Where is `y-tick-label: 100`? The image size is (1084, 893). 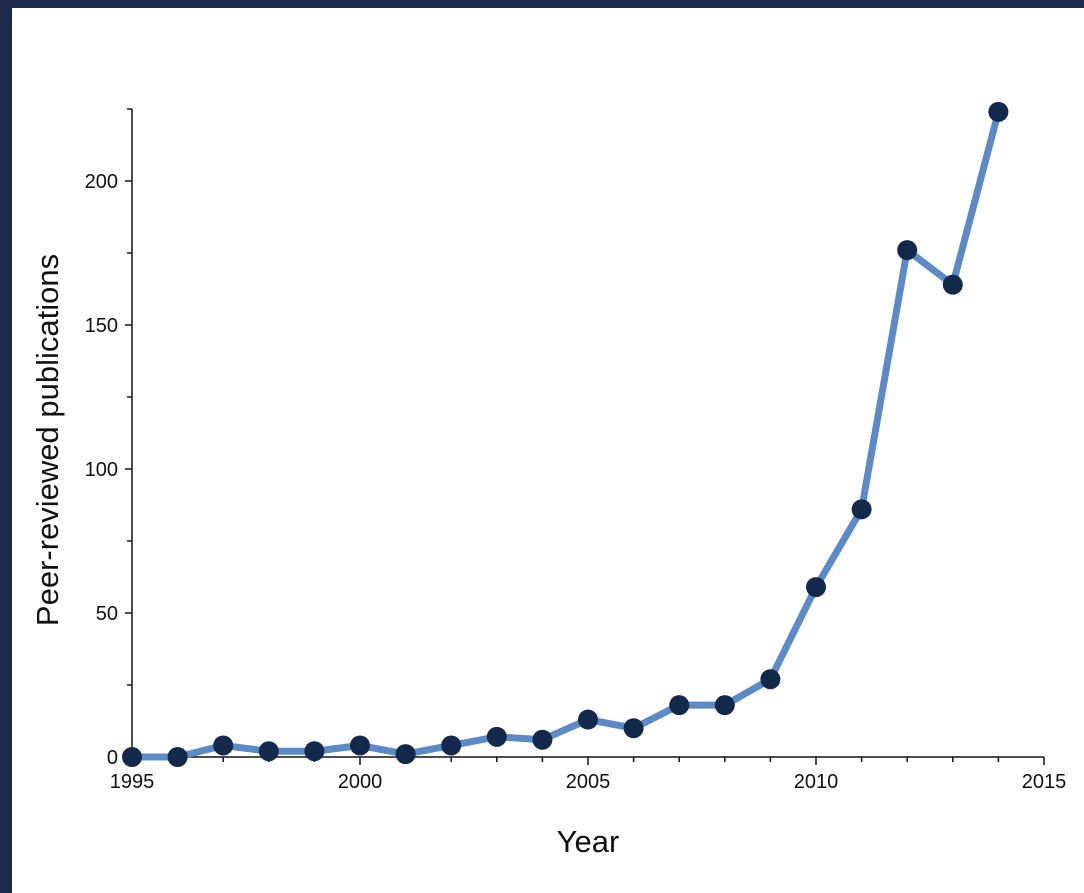 y-tick-label: 100 is located at coordinates (101, 470).